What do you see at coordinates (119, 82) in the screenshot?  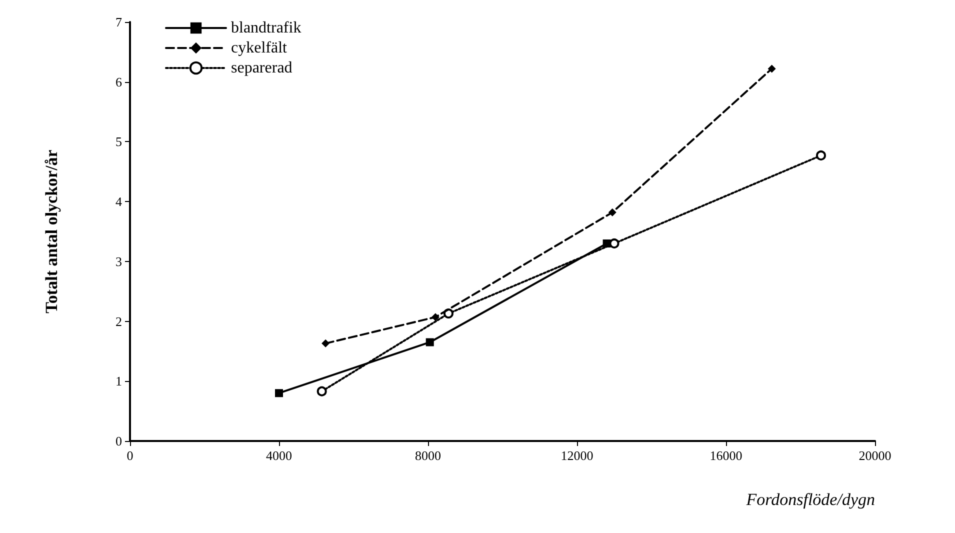 I see `y-tick-label: 6` at bounding box center [119, 82].